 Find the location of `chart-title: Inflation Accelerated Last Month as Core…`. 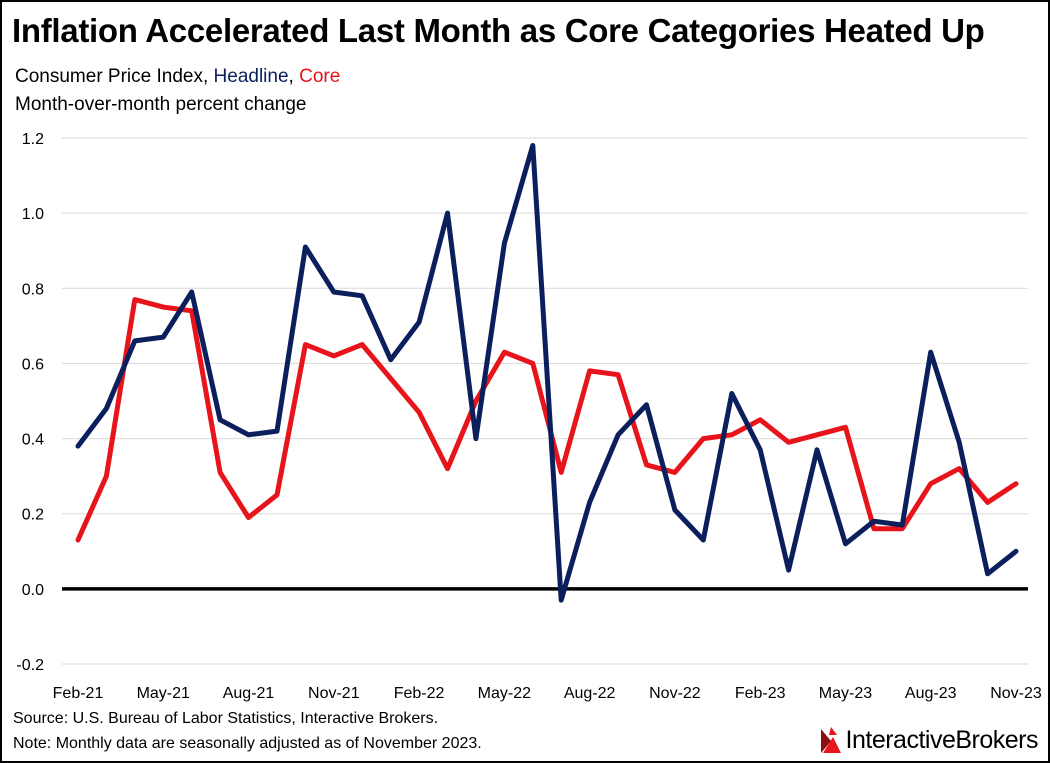

chart-title: Inflation Accelerated Last Month as Core… is located at coordinates (498, 30).